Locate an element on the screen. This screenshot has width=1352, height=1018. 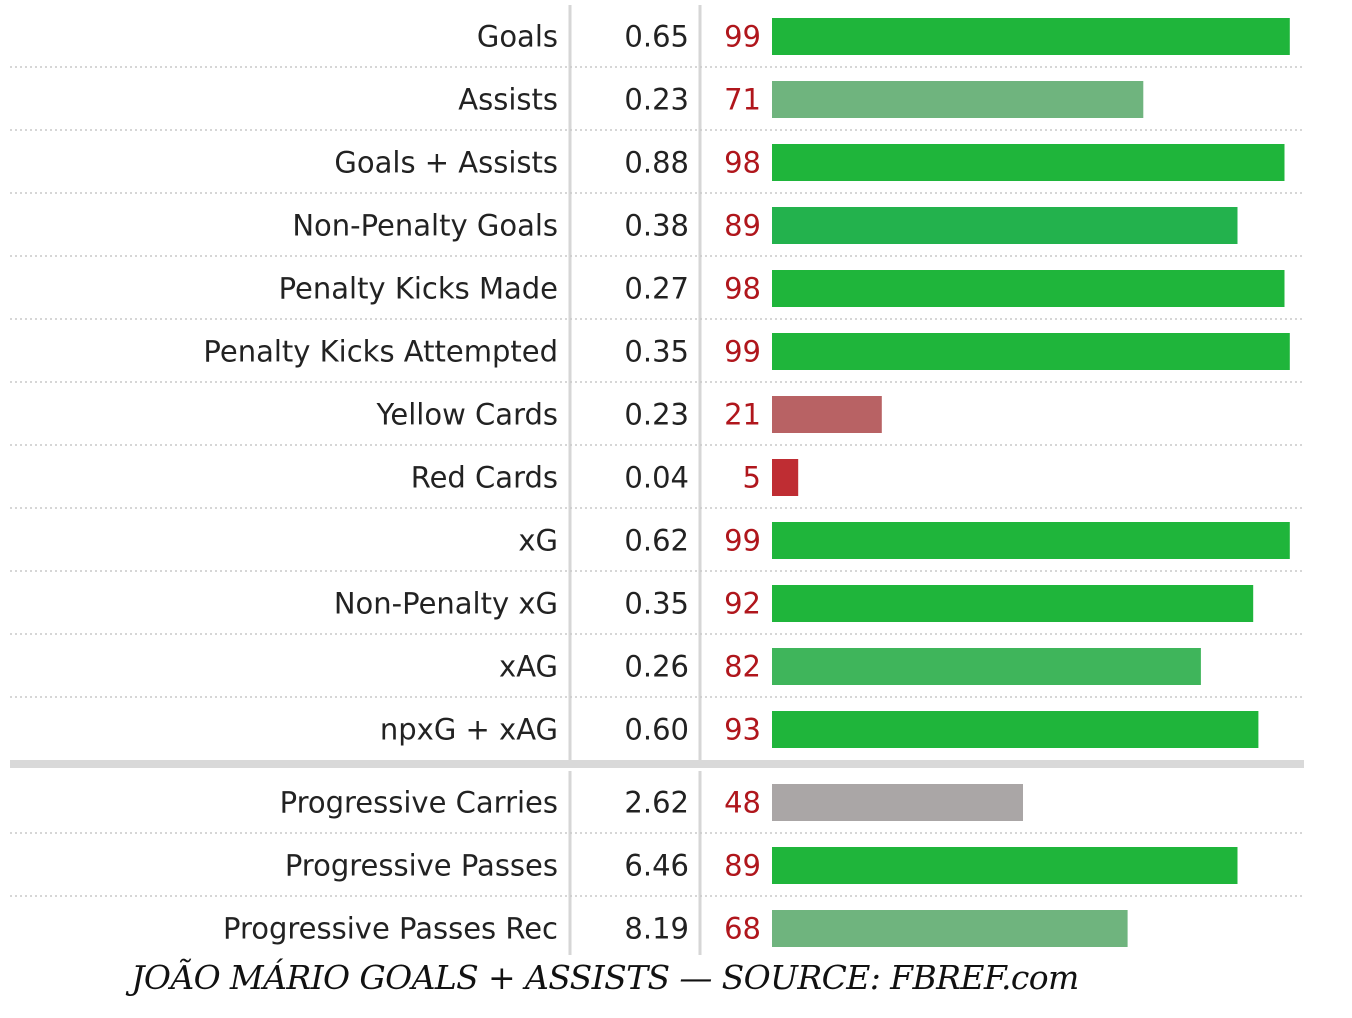
per90-value: 0.88 is located at coordinates (656, 163).